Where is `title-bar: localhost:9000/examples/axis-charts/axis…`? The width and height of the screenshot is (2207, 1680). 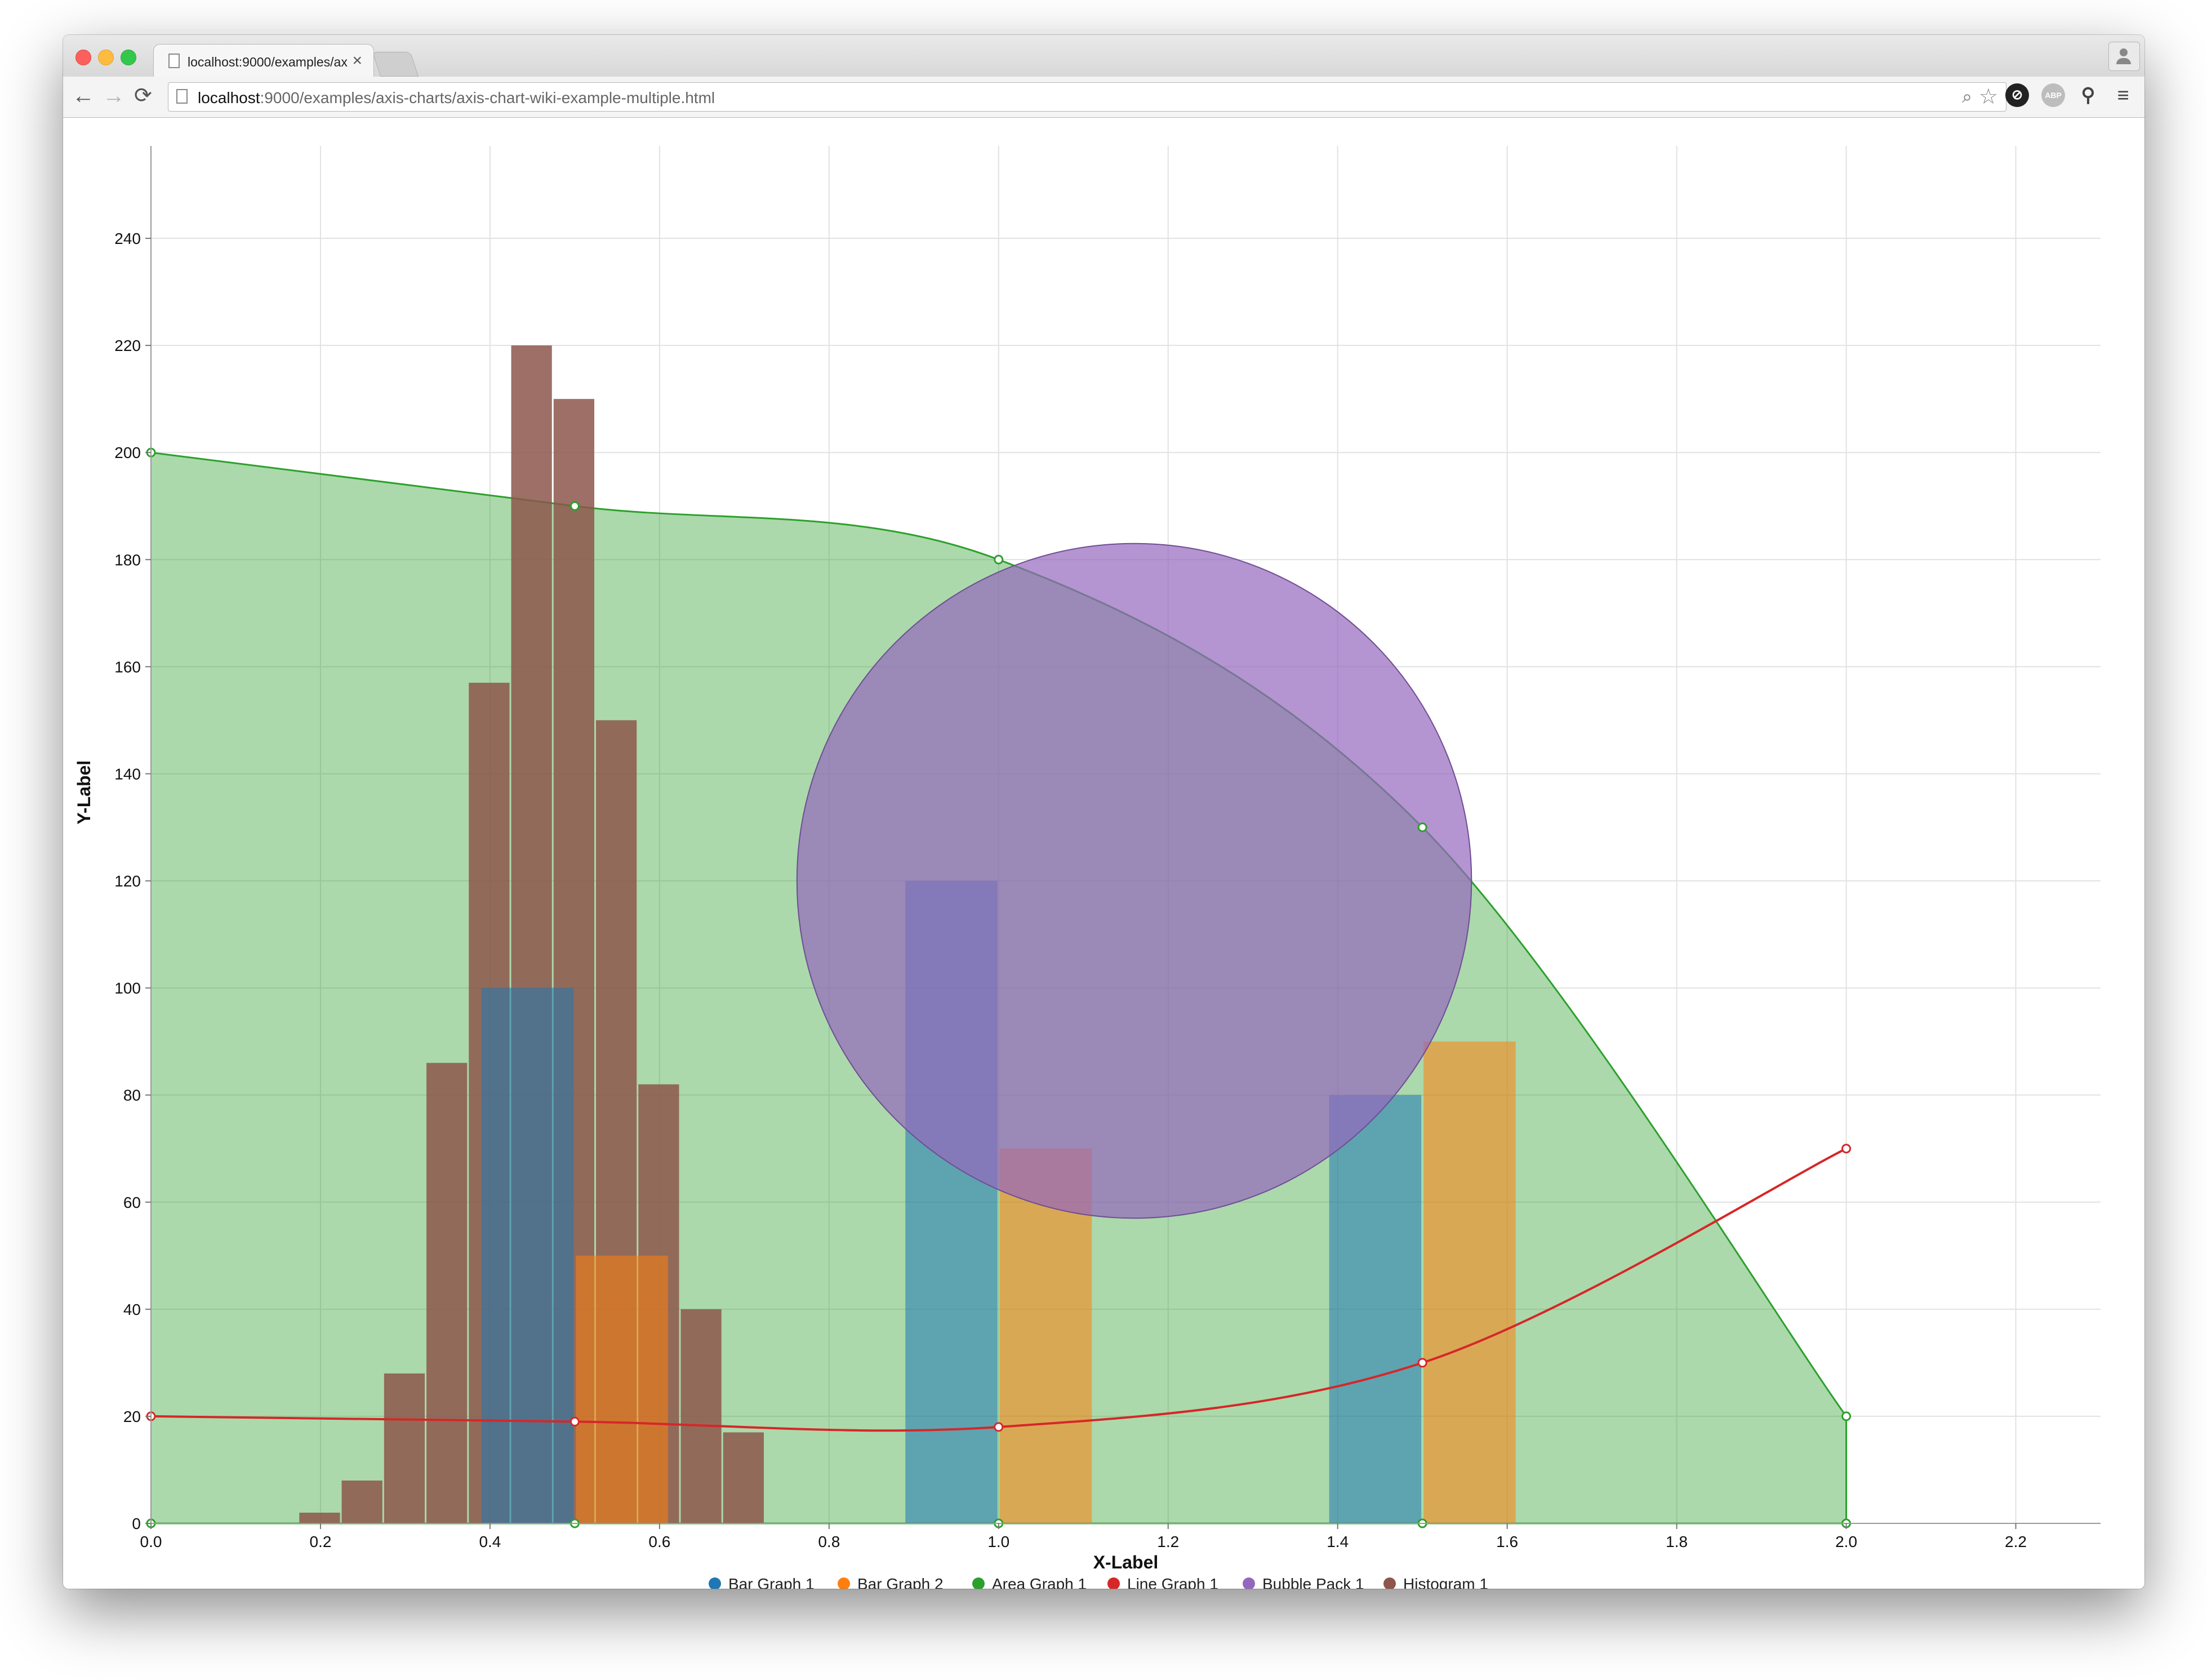
title-bar: localhost:9000/examples/axis-charts/axis… is located at coordinates (1103, 56).